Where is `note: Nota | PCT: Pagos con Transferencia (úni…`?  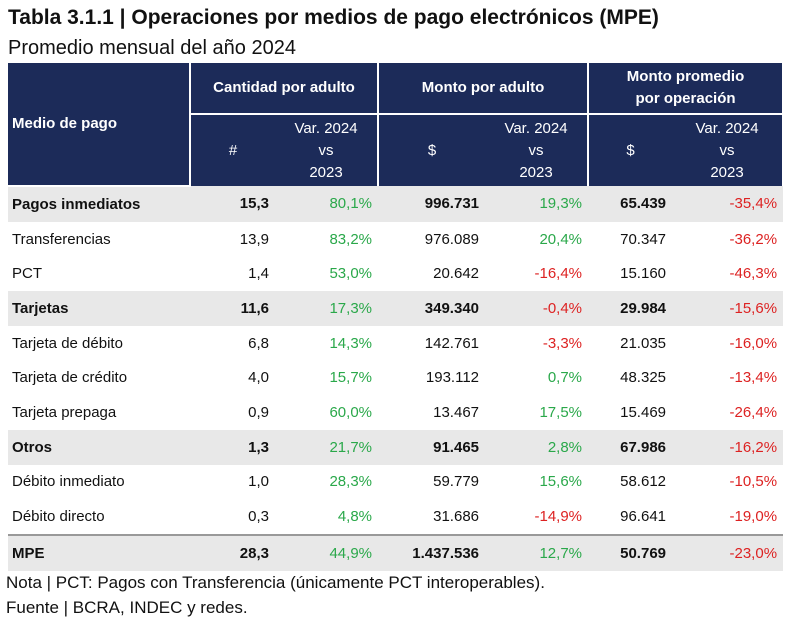
note: Nota | PCT: Pagos con Transferencia (úni… is located at coordinates (275, 582).